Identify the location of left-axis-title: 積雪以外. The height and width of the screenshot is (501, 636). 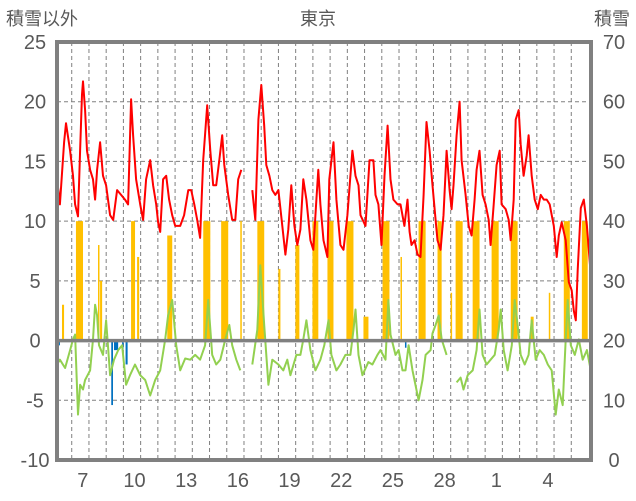
(42, 19).